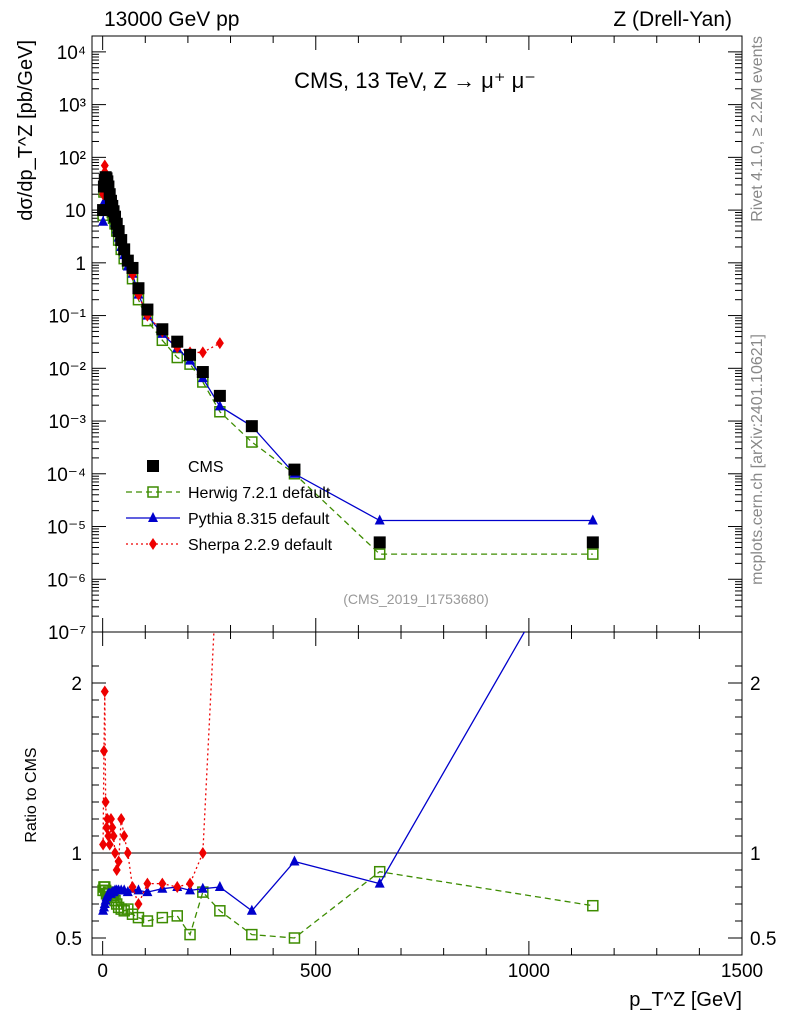  Describe the element at coordinates (26, 130) in the screenshot. I see `y-axis-title-top: dσ/dp_T^Z [pb/GeV]` at that location.